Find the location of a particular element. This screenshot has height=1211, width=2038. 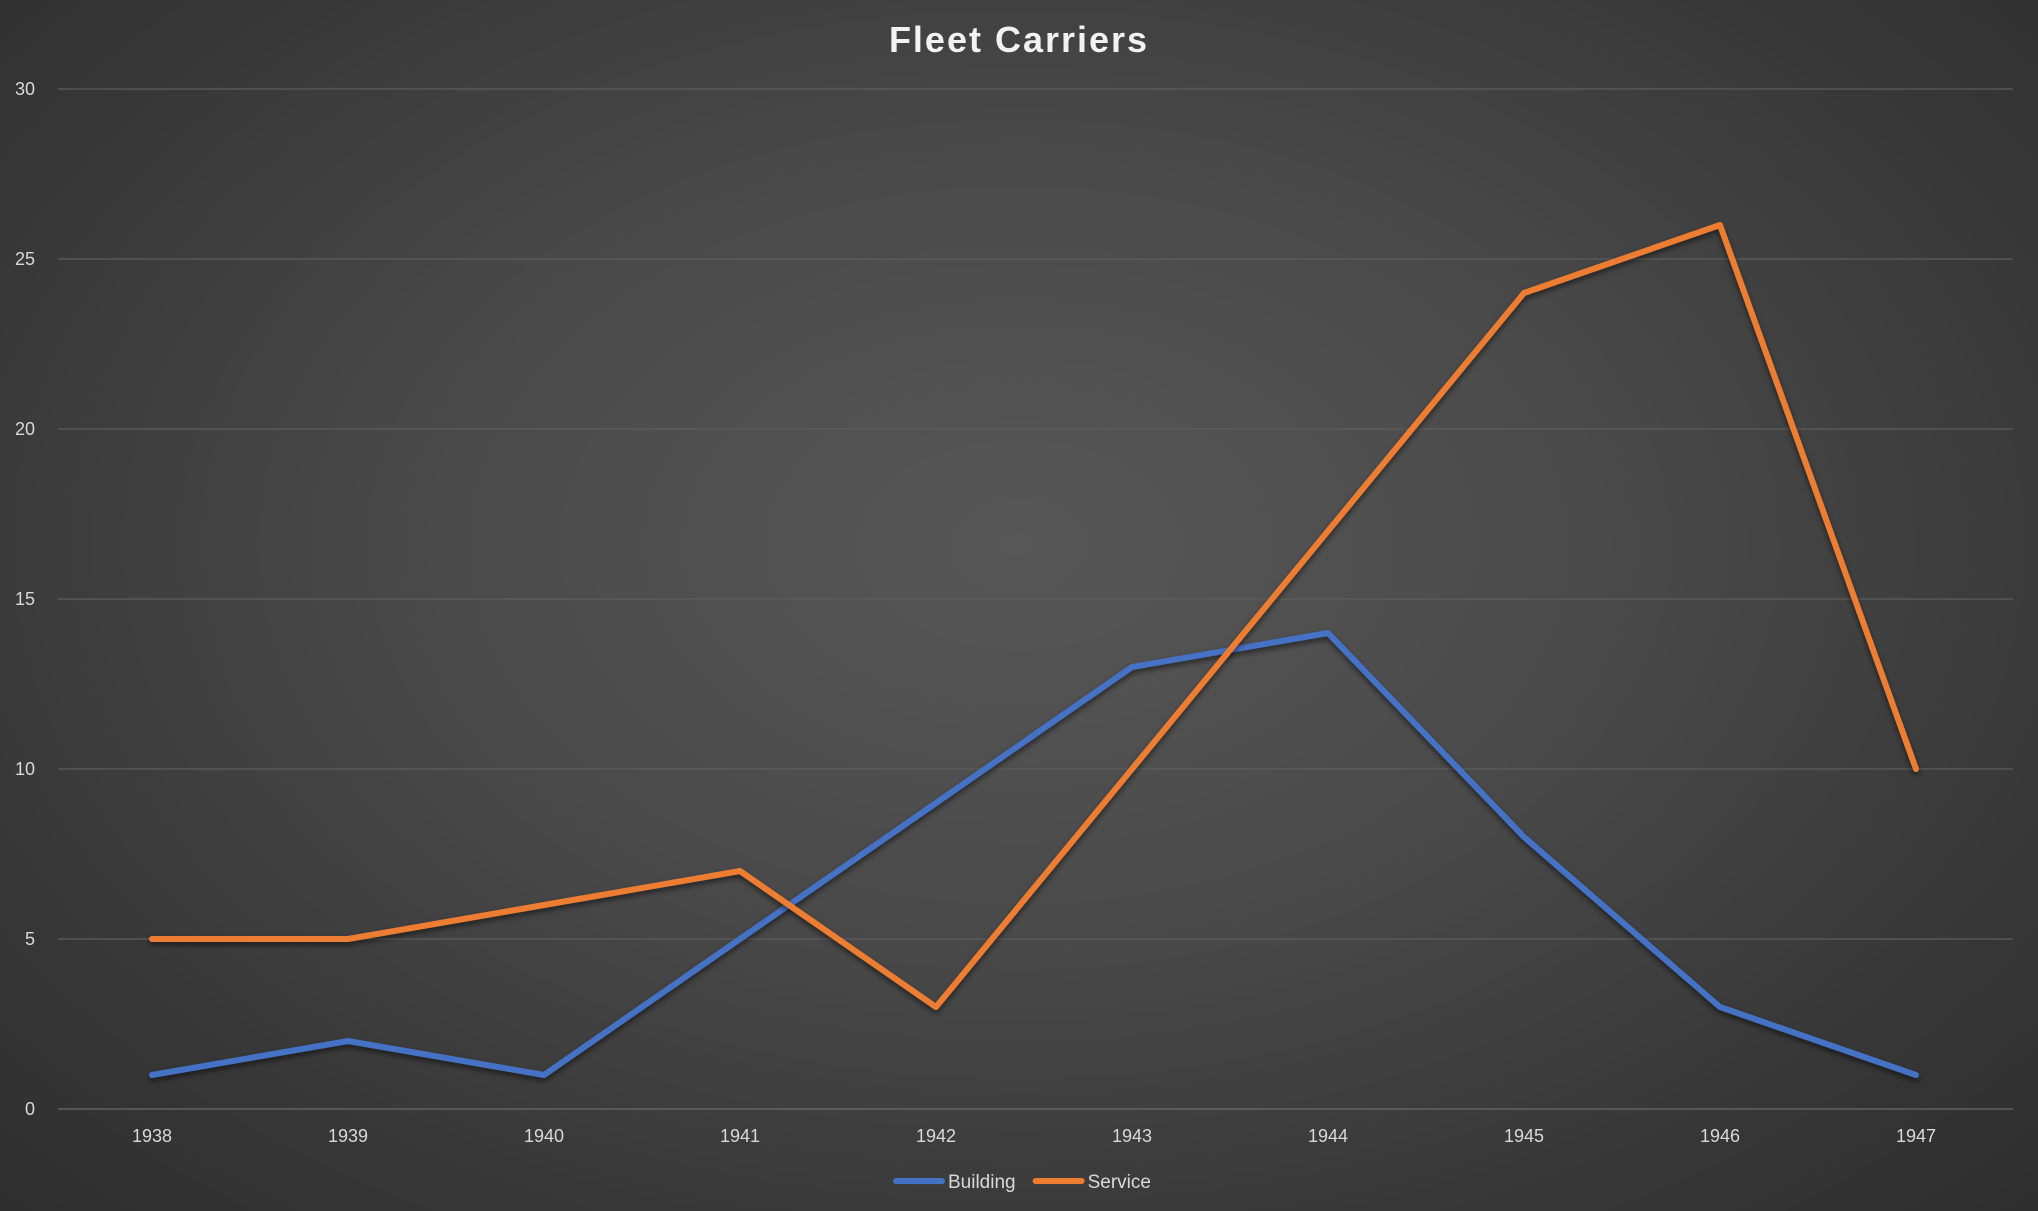

y-tick-label: 25 is located at coordinates (25, 259).